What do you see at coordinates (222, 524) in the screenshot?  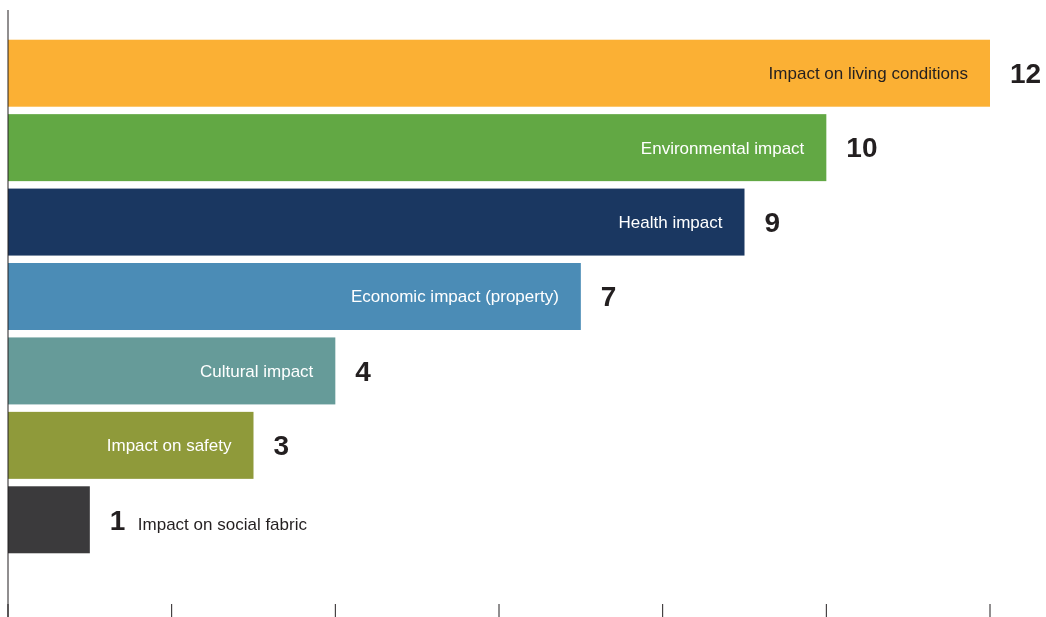 I see `y-tick-label: Impact on social fabric` at bounding box center [222, 524].